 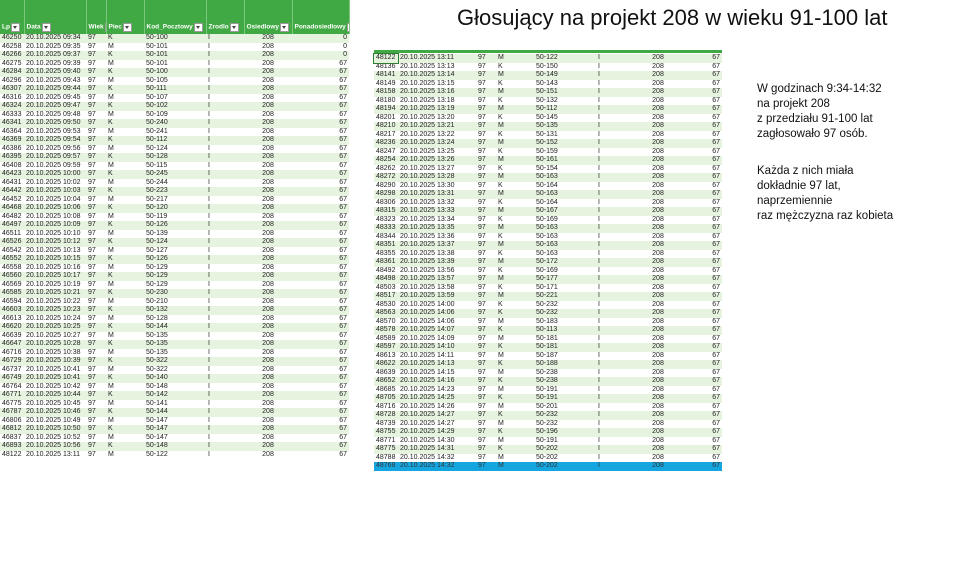 I want to click on table-cell: 50-210, so click(x=175, y=301).